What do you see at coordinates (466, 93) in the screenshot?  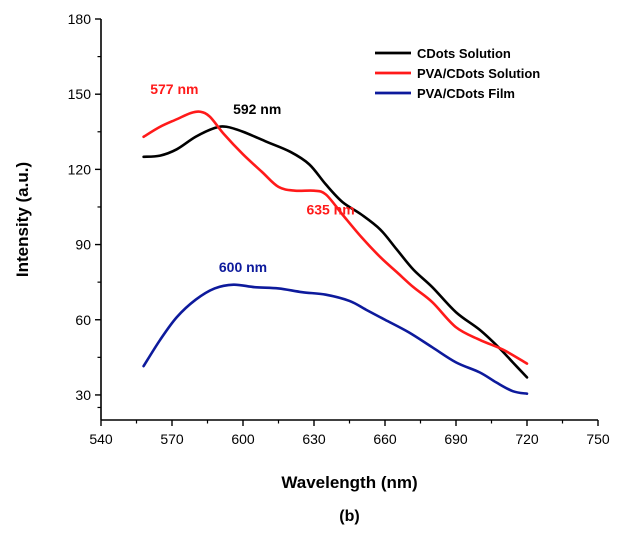 I see `legend-label-pva-cdots-film: PVA/CDots Film` at bounding box center [466, 93].